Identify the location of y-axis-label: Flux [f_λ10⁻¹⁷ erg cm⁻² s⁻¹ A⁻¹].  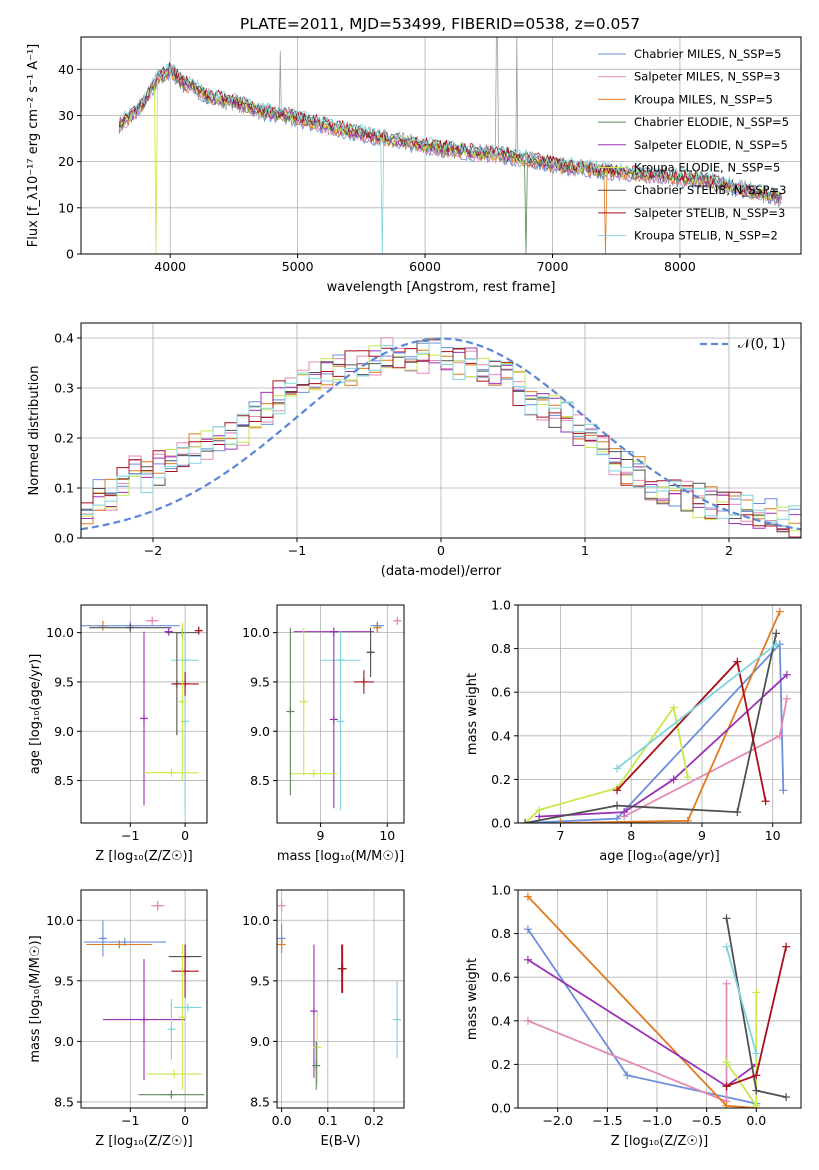
(33, 146).